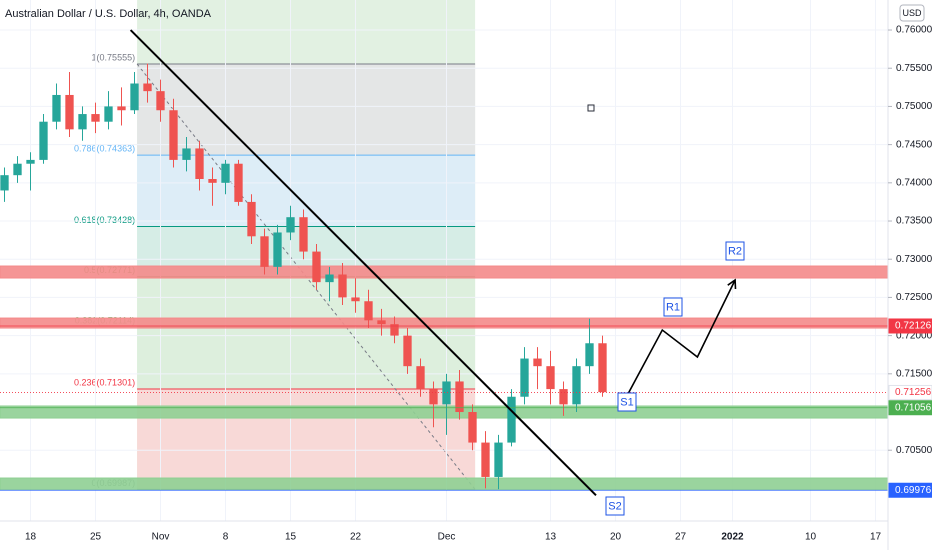  I want to click on y-tick-label: 0.76000, so click(914, 30).